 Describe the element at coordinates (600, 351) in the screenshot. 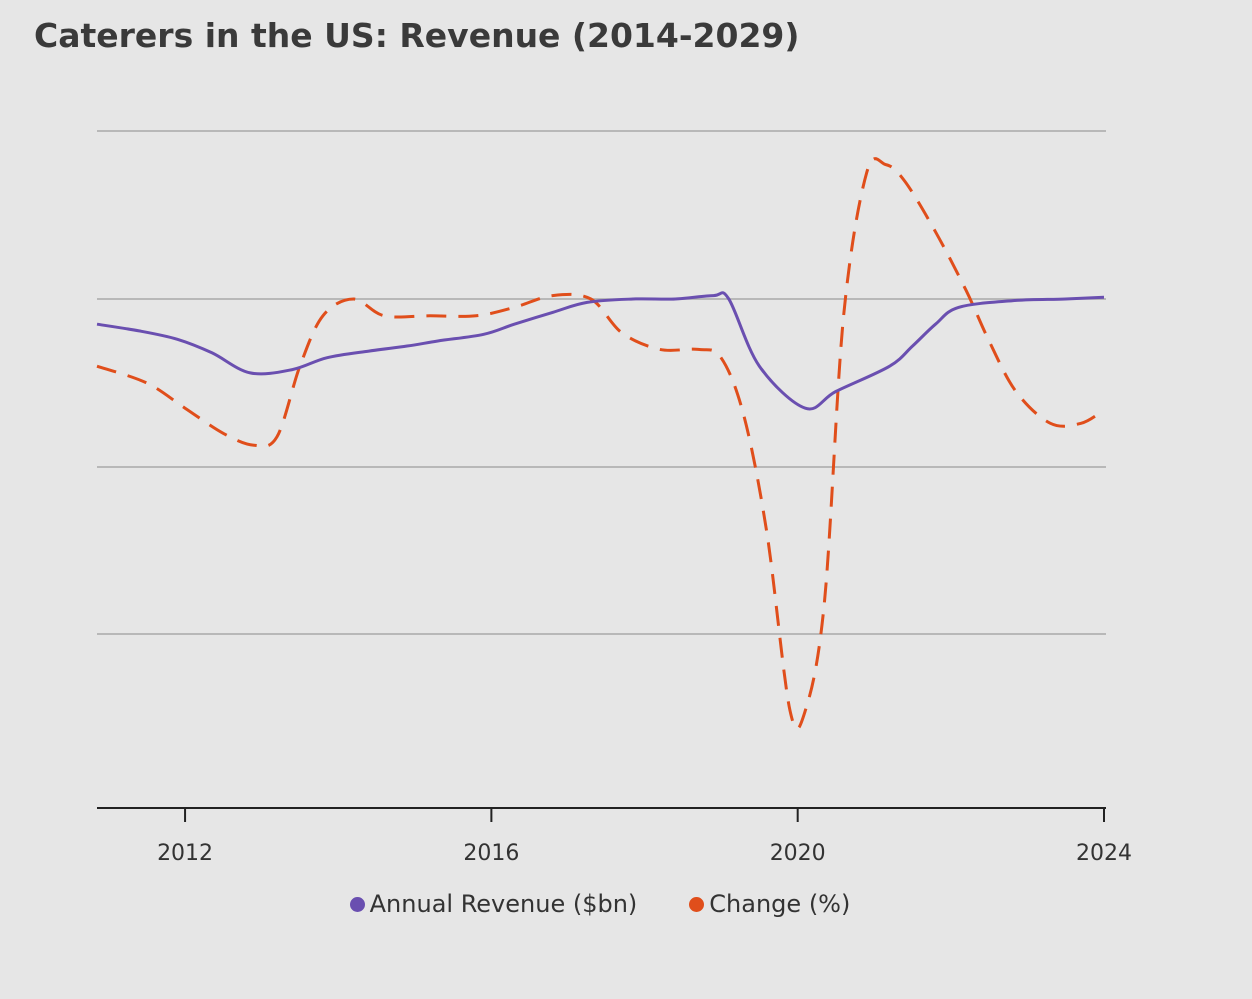

I see `series-line-annual-revenue` at that location.